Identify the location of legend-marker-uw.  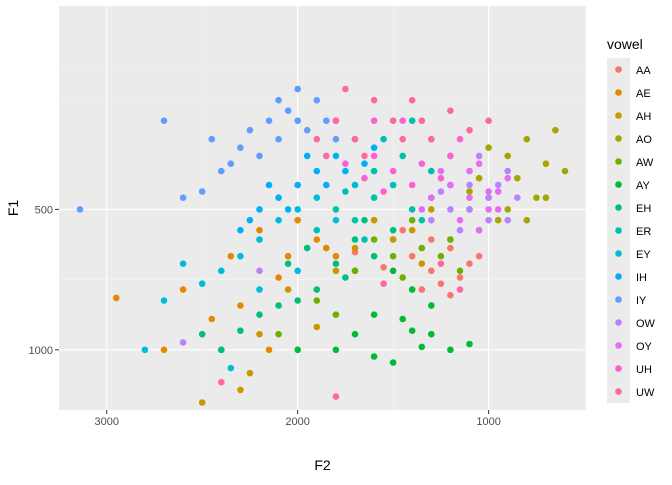
(618, 391).